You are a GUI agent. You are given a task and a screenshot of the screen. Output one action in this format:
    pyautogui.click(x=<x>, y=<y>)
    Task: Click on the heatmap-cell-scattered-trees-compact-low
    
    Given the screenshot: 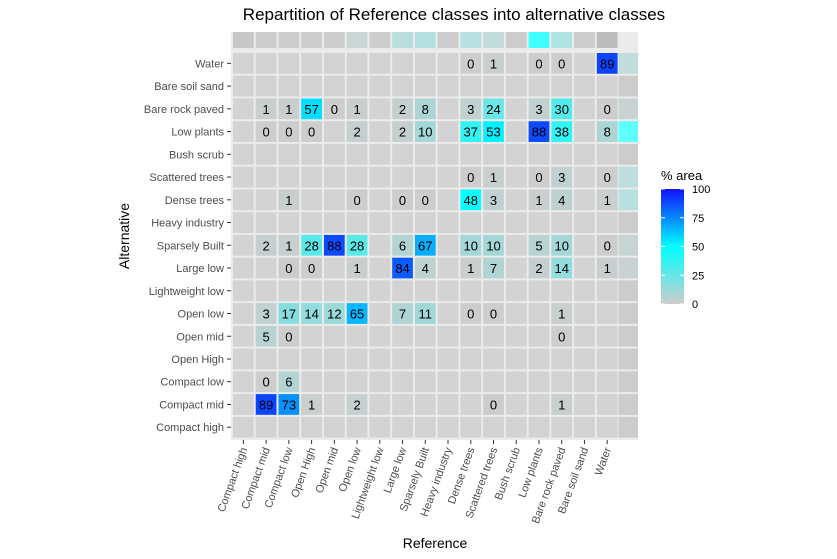 What is the action you would take?
    pyautogui.click(x=289, y=177)
    